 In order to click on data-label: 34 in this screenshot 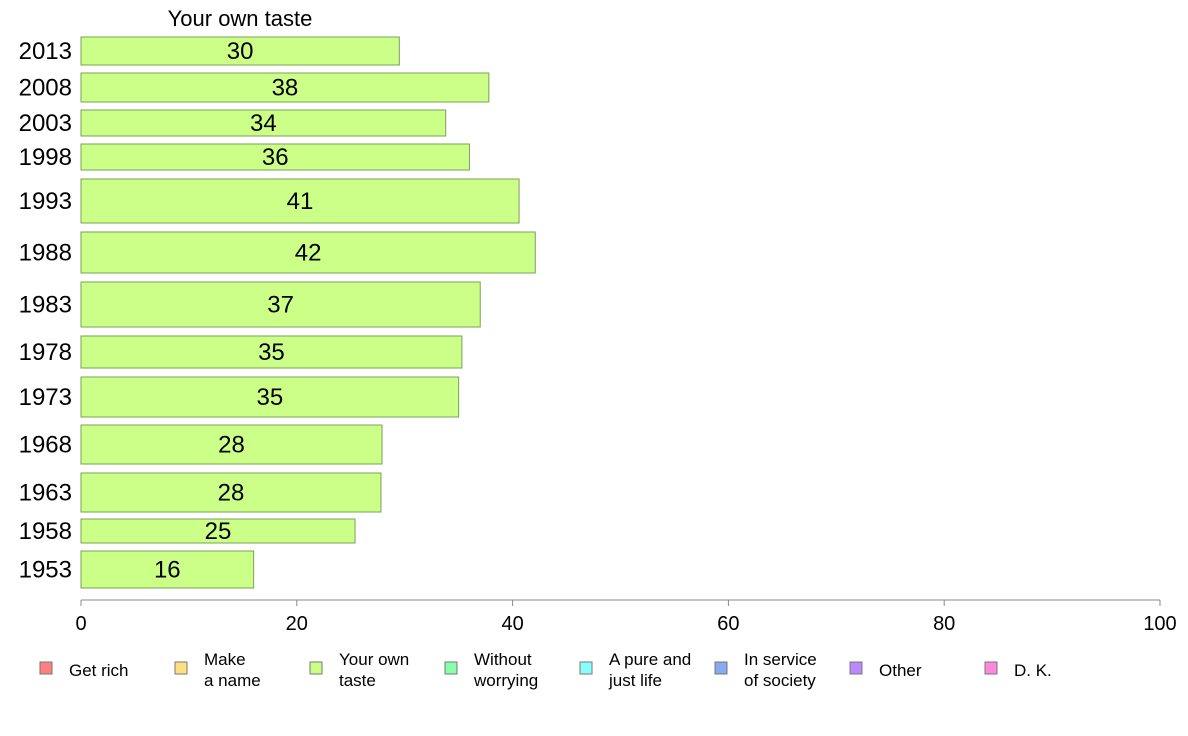, I will do `click(263, 123)`.